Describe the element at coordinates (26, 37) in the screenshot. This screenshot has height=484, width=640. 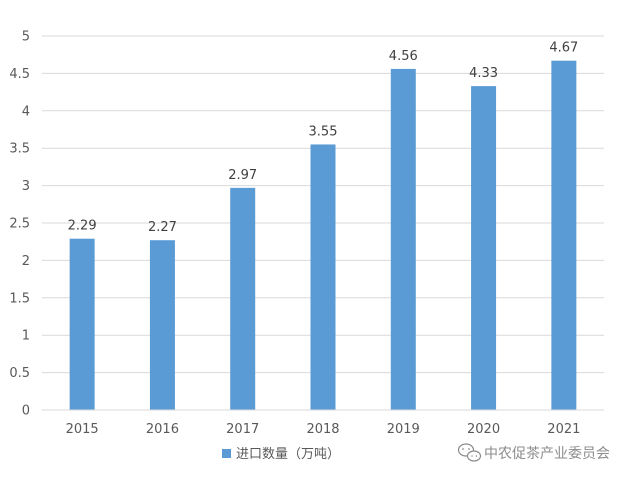
I see `y-tick-label: 5` at that location.